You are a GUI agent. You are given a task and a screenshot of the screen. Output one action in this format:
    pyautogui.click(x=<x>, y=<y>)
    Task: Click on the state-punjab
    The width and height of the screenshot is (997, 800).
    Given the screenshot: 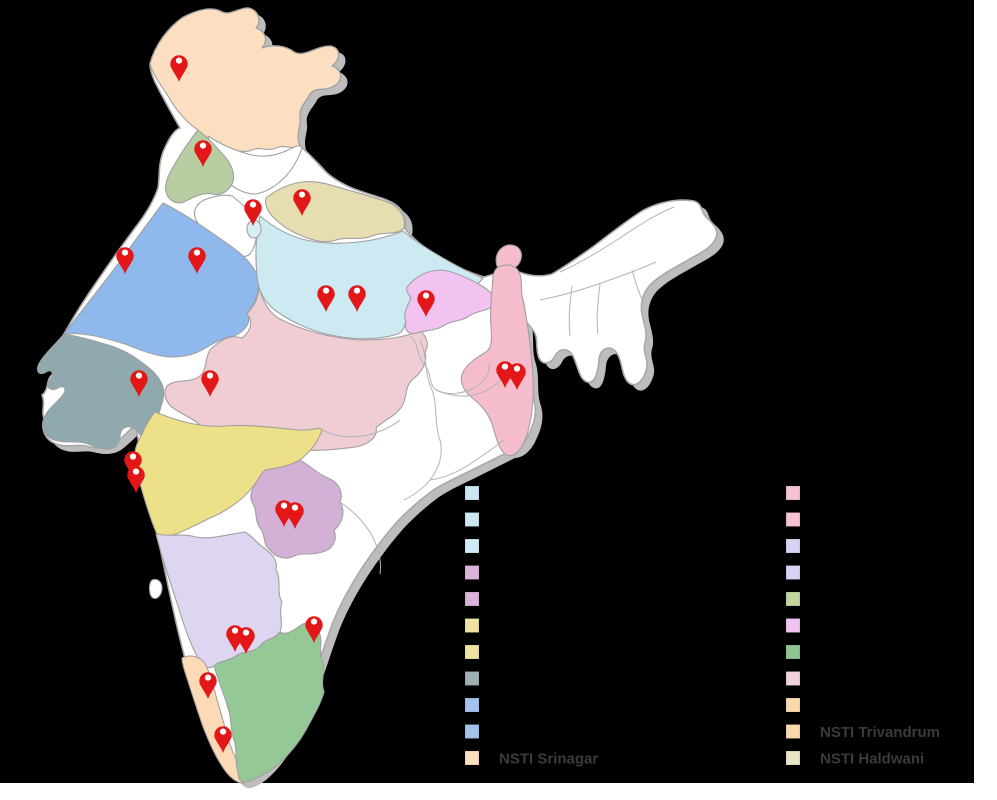 What is the action you would take?
    pyautogui.click(x=200, y=166)
    